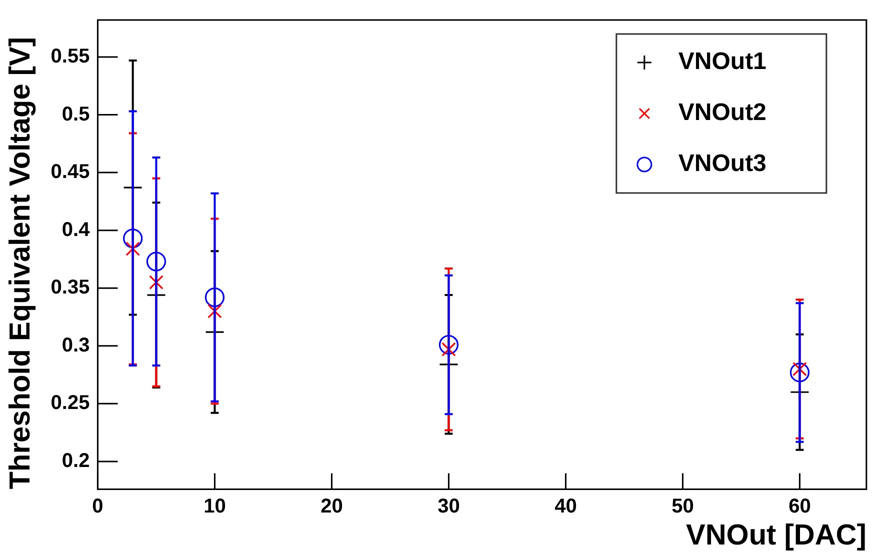  I want to click on y-tick-label: 0.45, so click(70, 172).